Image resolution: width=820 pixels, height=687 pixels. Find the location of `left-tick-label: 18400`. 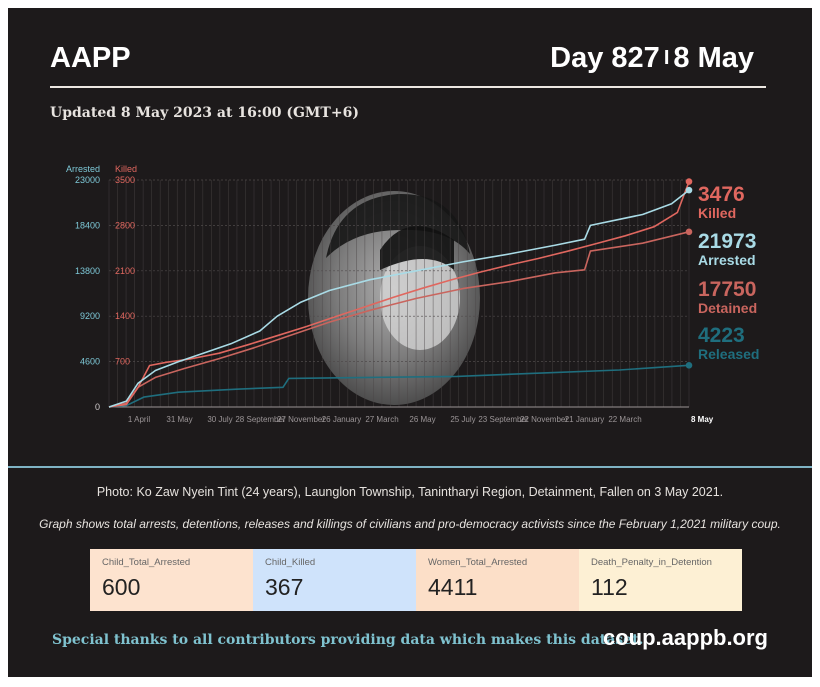

left-tick-label: 18400 is located at coordinates (87, 225).